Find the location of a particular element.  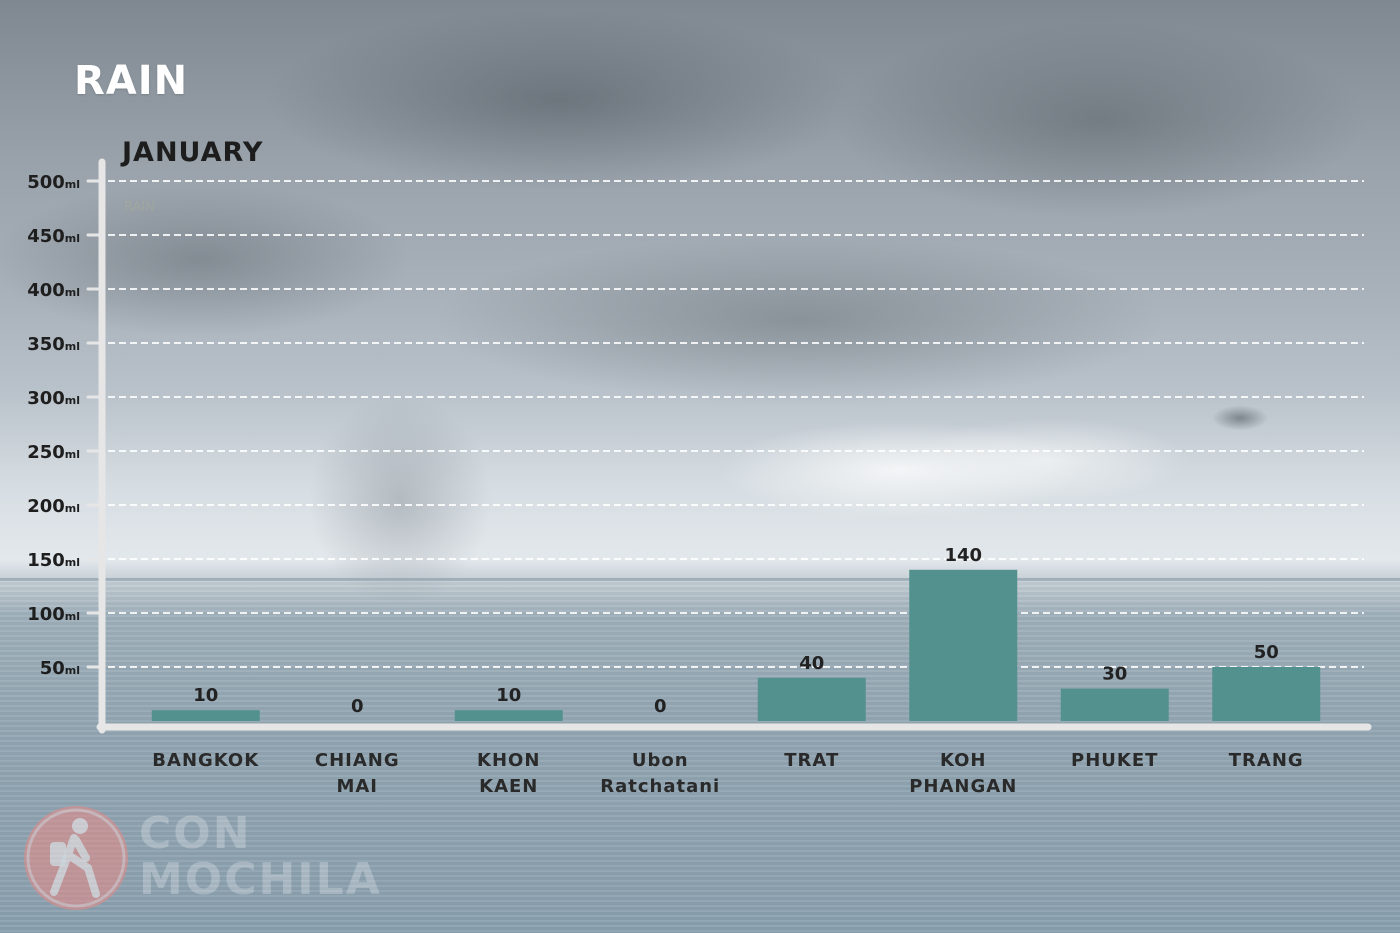

x-tick-label: Ratchatani is located at coordinates (660, 786).